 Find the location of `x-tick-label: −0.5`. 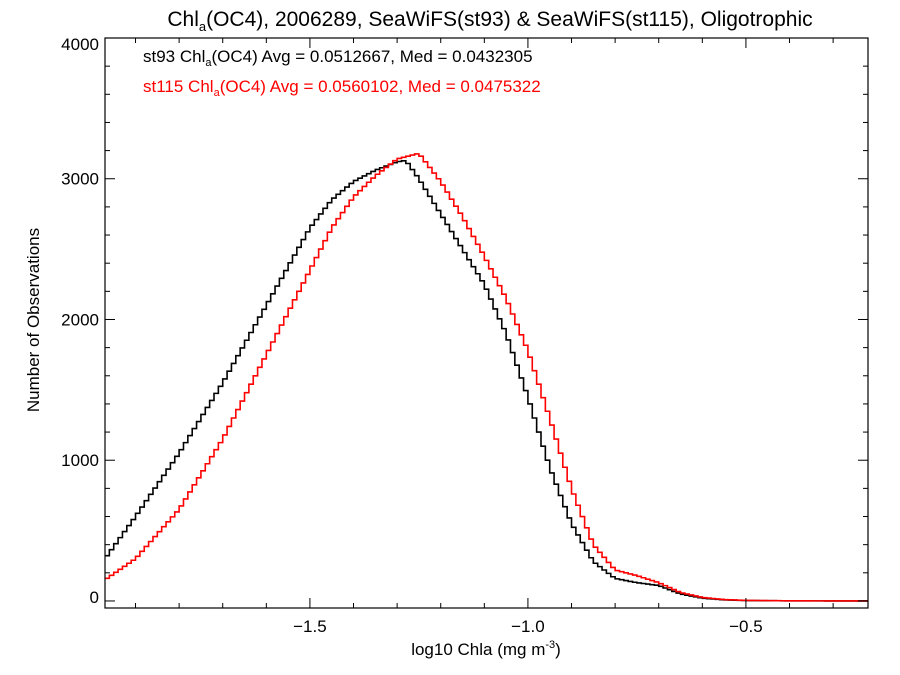

x-tick-label: −0.5 is located at coordinates (746, 626).